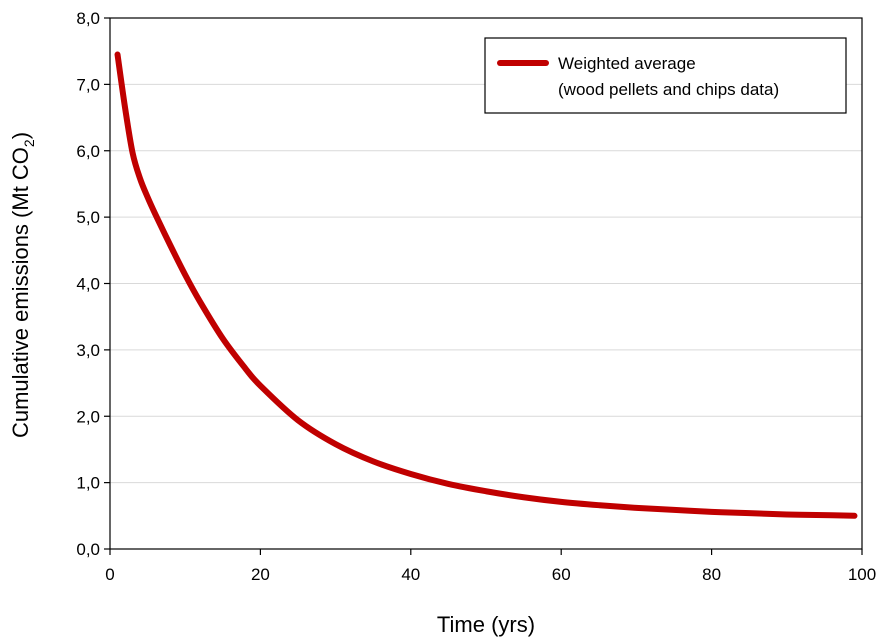 Image resolution: width=881 pixels, height=639 pixels. I want to click on x-tick-label-2: 40, so click(410, 574).